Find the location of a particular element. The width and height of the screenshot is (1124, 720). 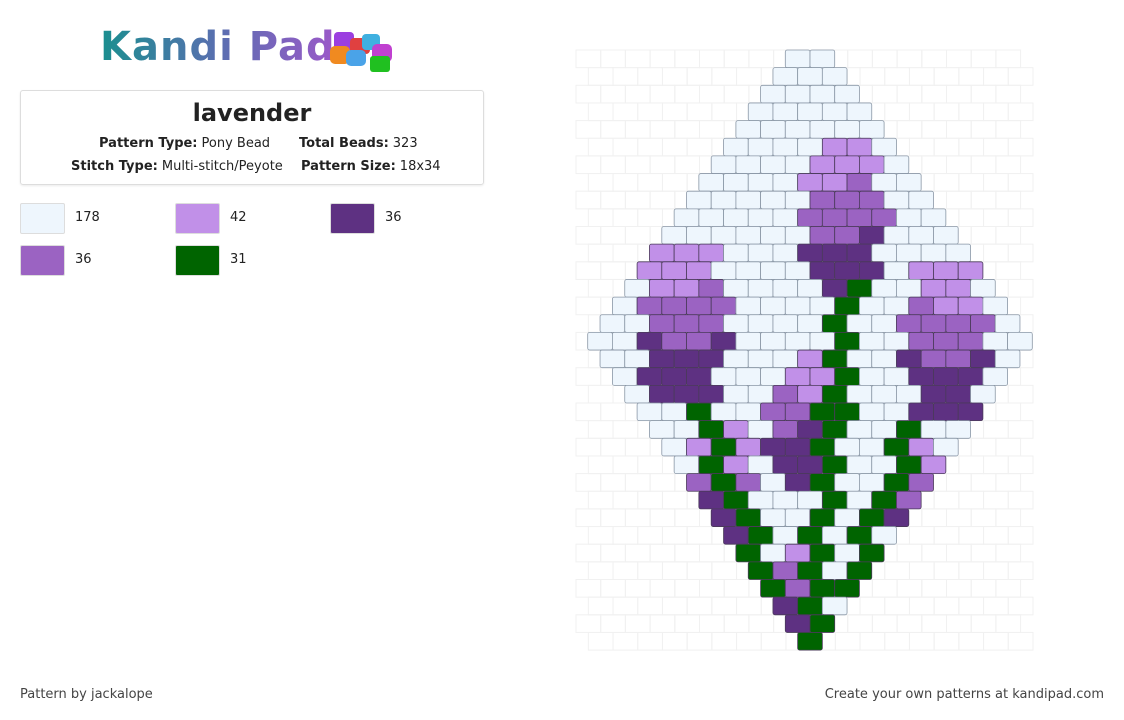

field-value: Pony Bead is located at coordinates (236, 143).